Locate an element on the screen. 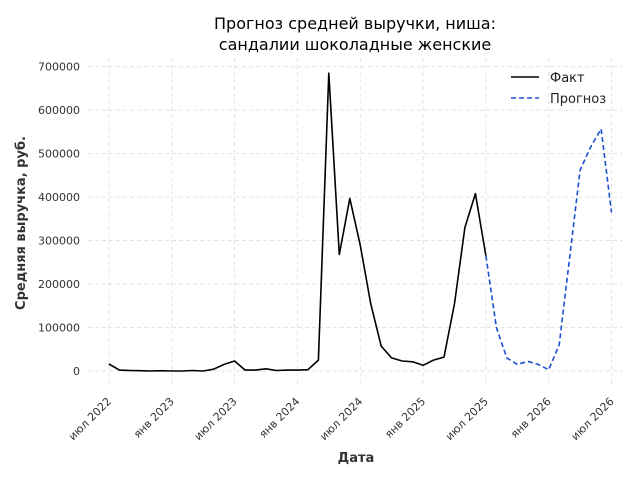  y-tick-label: 200000 is located at coordinates (59, 284).